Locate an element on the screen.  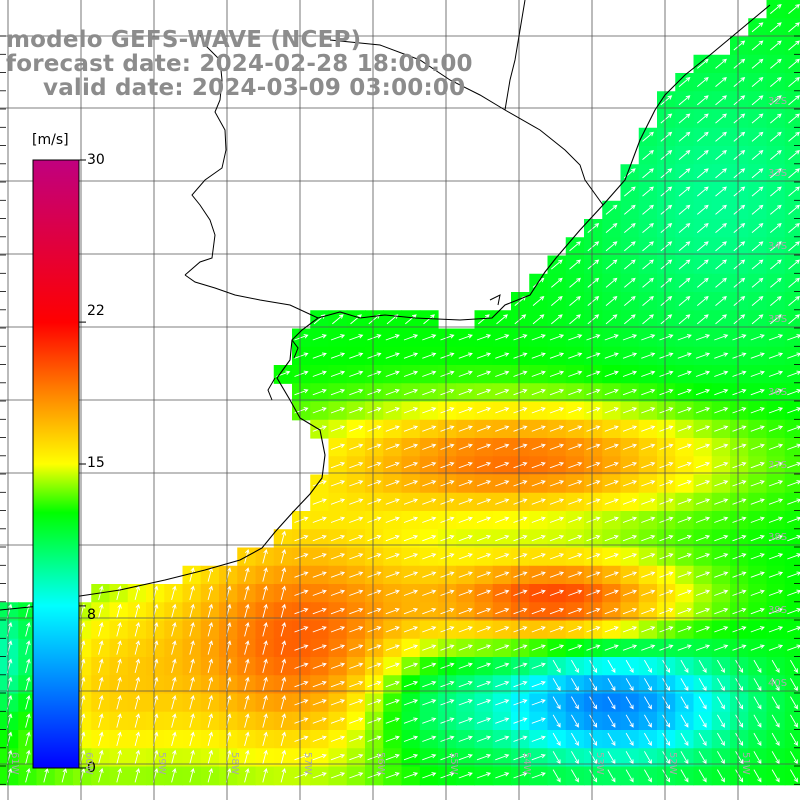
longitude-label: 60W is located at coordinates (88, 763).